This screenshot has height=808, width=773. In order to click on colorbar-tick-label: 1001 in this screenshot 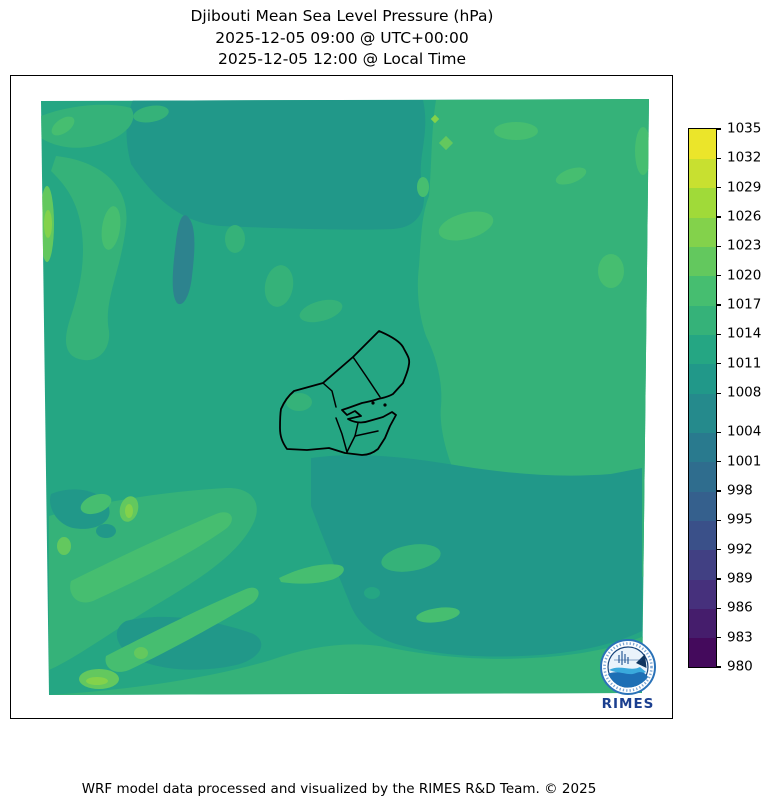, I will do `click(744, 461)`.